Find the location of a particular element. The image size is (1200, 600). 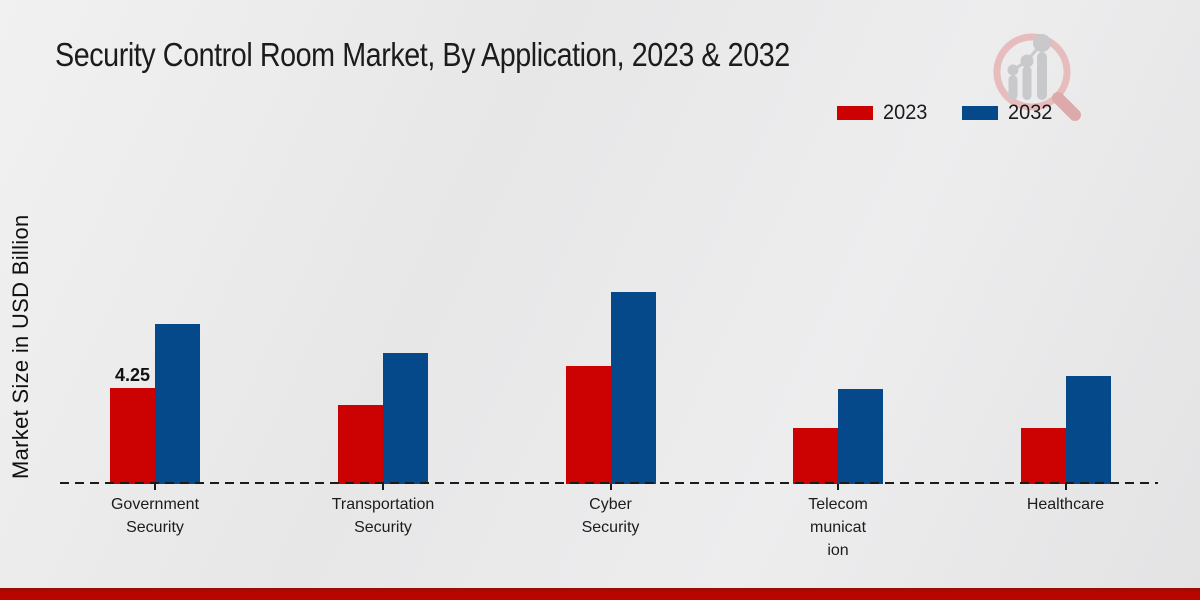

legend-item-2032: 2032 is located at coordinates (1008, 113).